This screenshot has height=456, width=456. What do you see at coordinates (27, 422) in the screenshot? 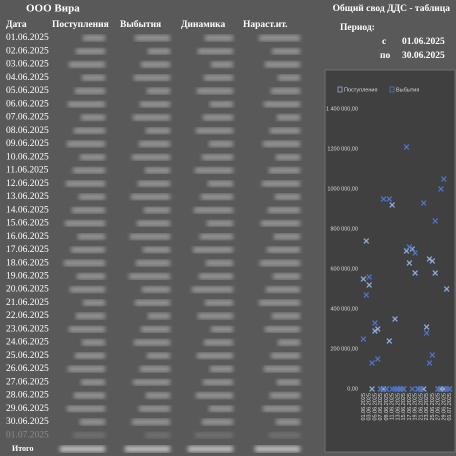
I see `date-cell: 30.06.2025` at bounding box center [27, 422].